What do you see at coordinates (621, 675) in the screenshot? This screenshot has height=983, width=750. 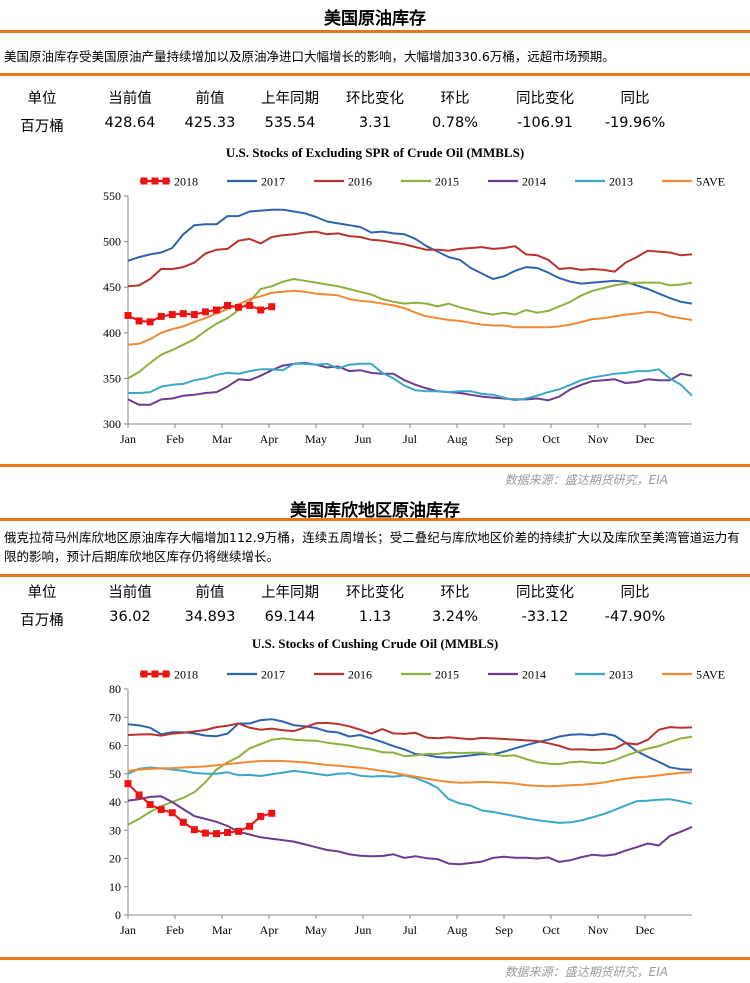 I see `legend-label: 2013` at bounding box center [621, 675].